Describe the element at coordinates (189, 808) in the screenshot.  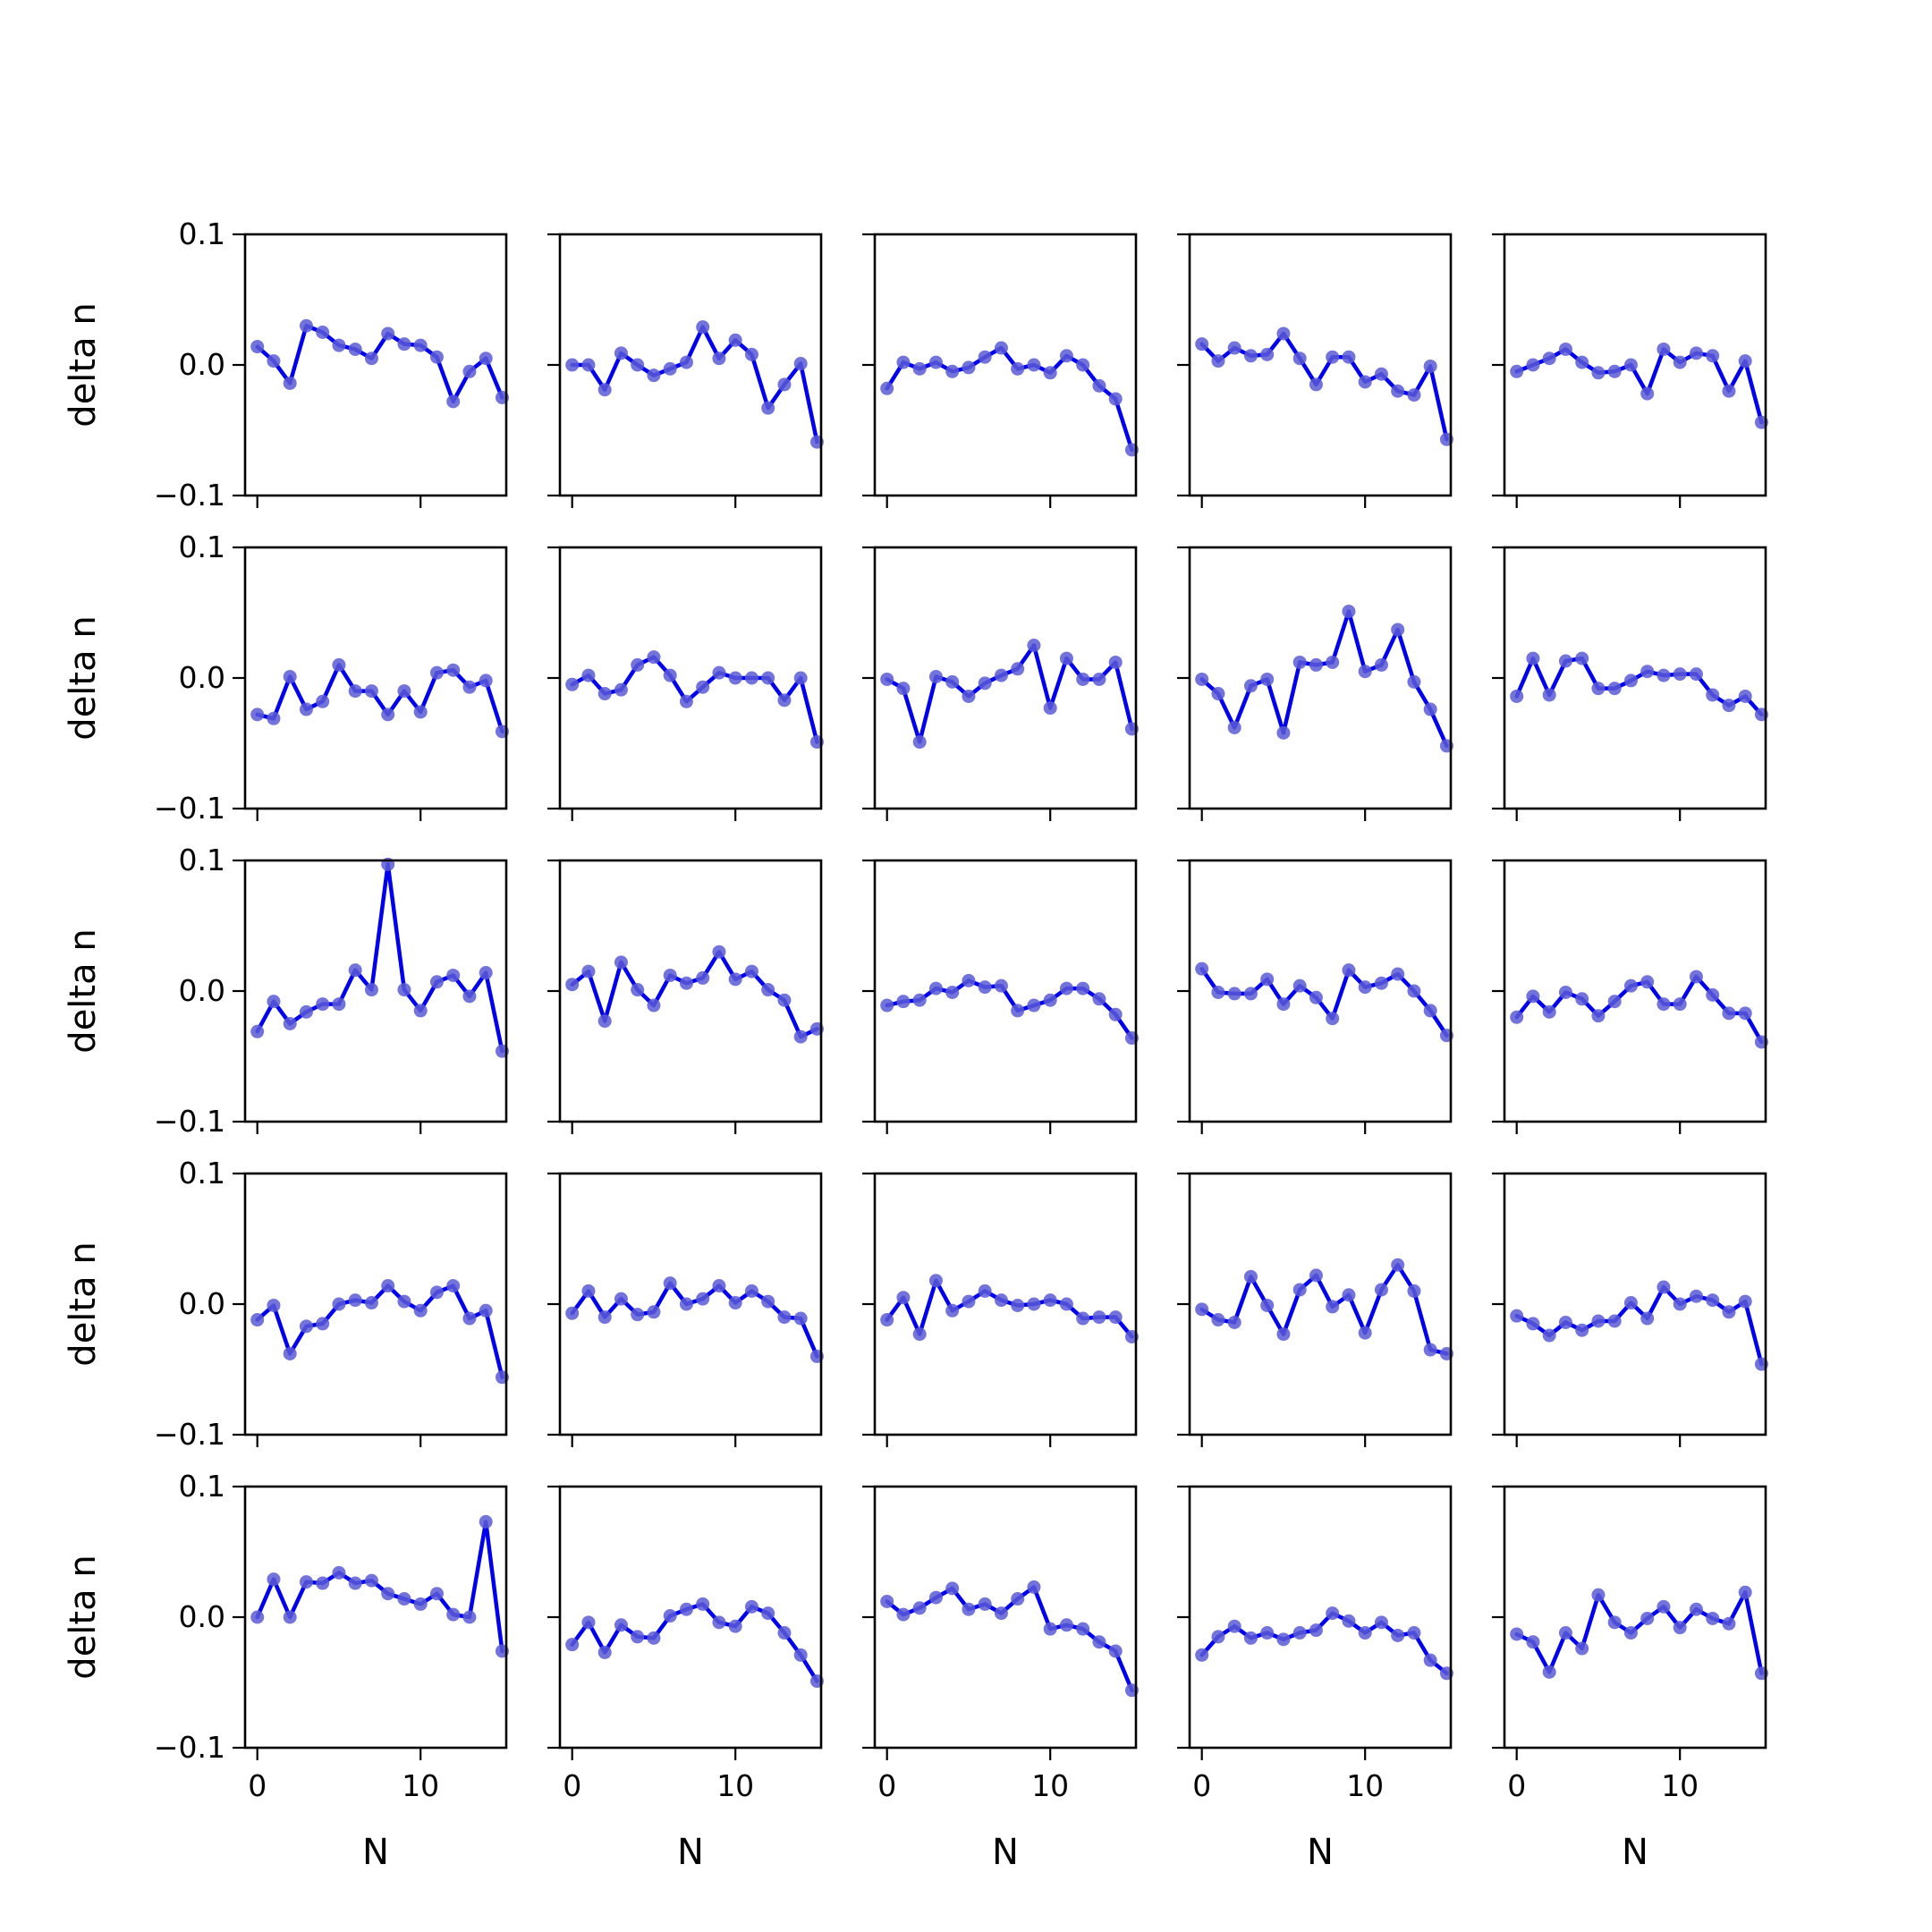
I see `y-tick-label: −0.1` at that location.